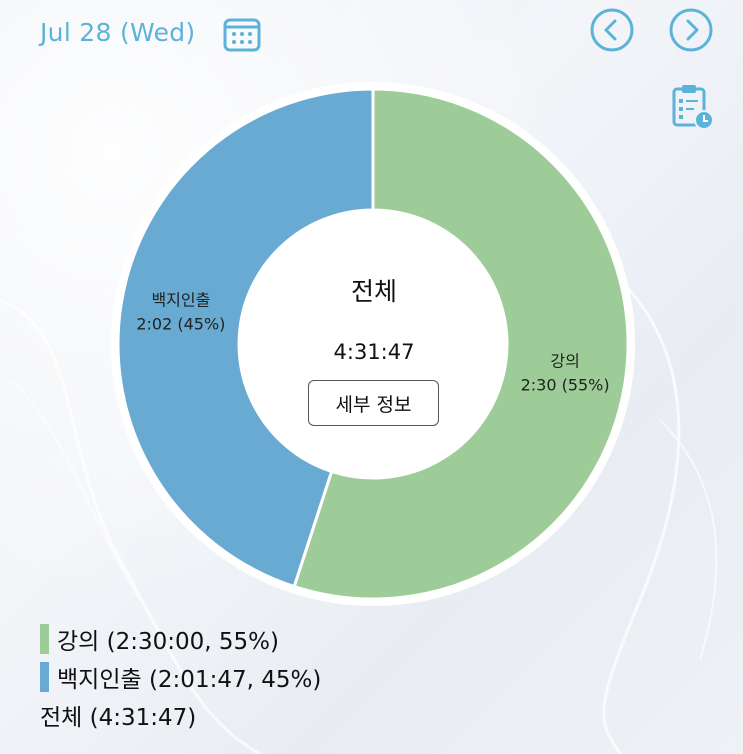 This screenshot has height=754, width=743. I want to click on date-label: Jul 28 (Wed), so click(118, 32).